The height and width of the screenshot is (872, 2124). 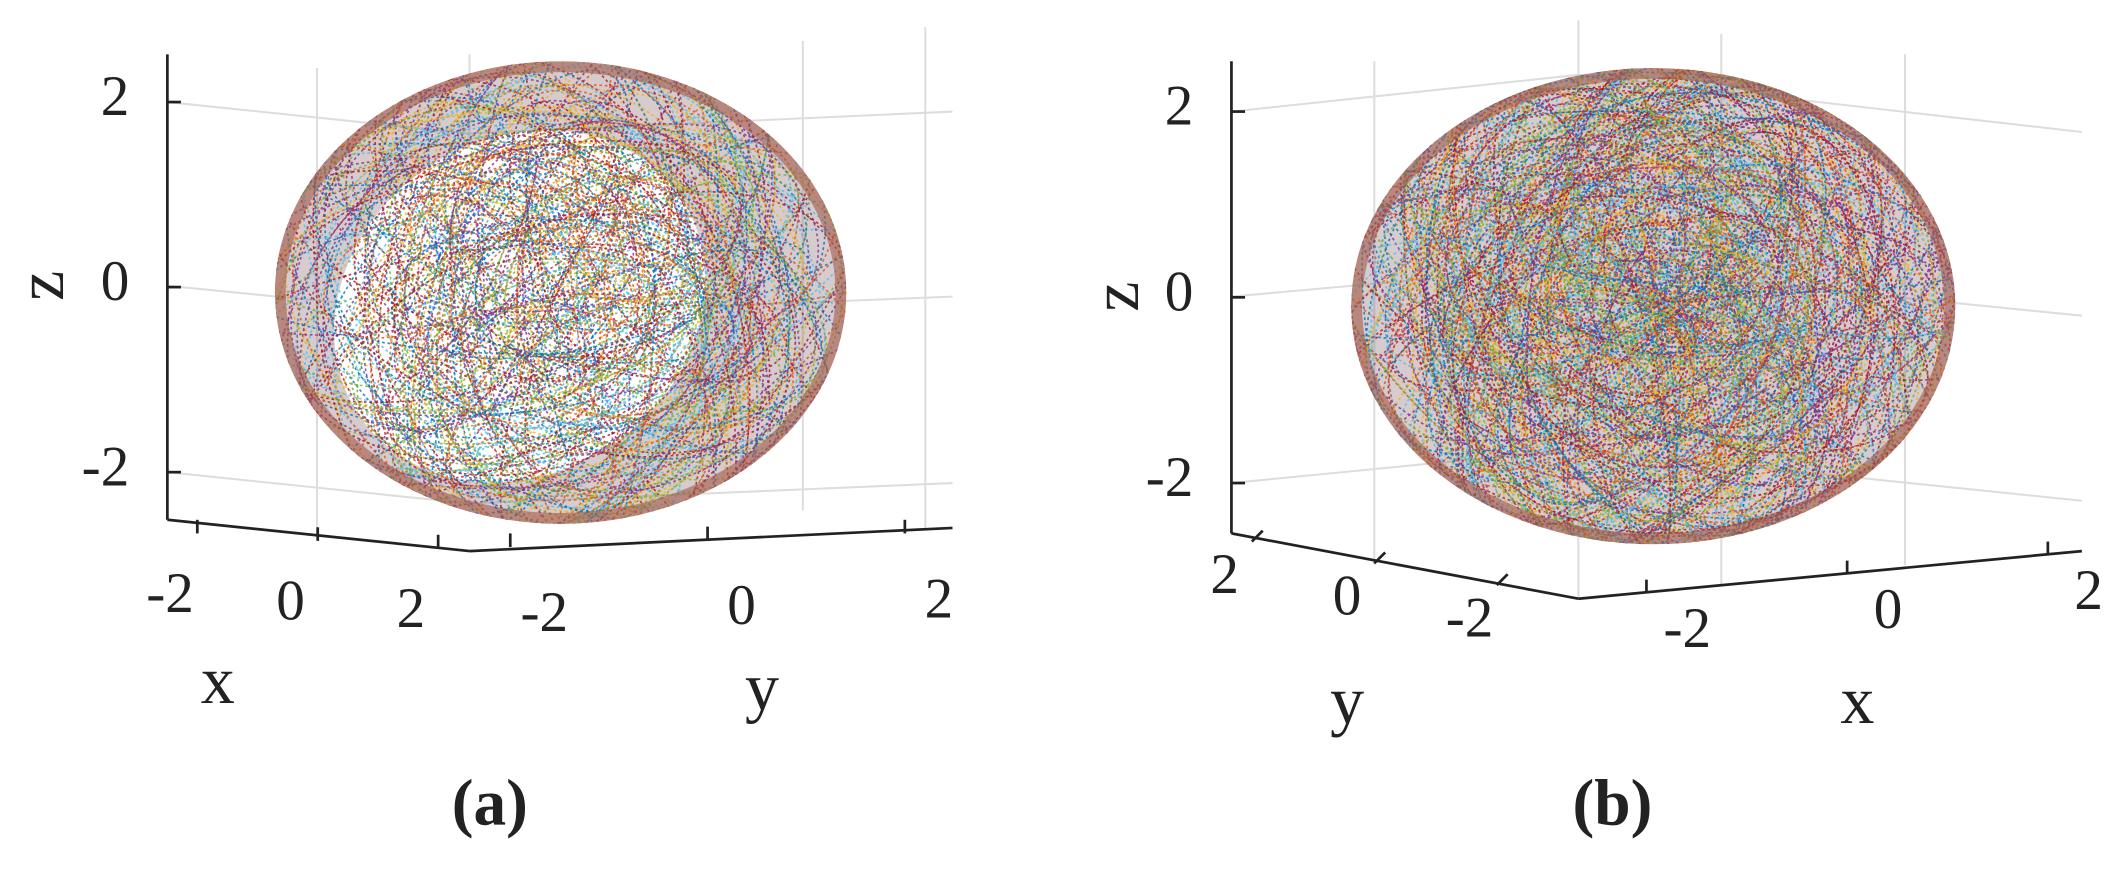 I want to click on axis-label: y, so click(x=762, y=687).